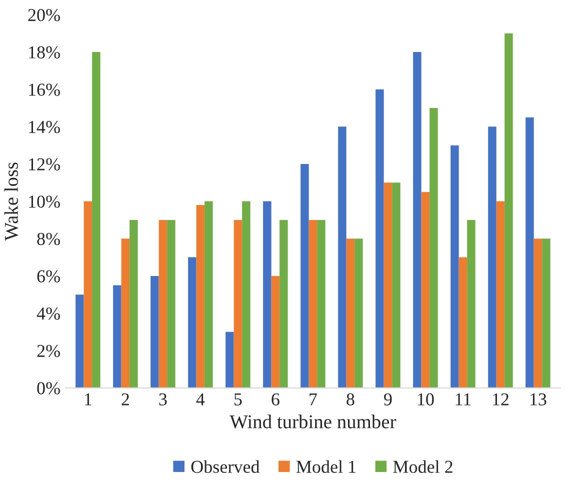 The image size is (569, 491). What do you see at coordinates (125, 399) in the screenshot?
I see `x-tick-label: 2` at bounding box center [125, 399].